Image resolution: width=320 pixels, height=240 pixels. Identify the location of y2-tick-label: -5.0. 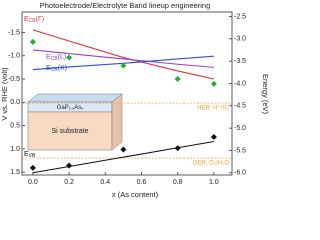
(240, 128).